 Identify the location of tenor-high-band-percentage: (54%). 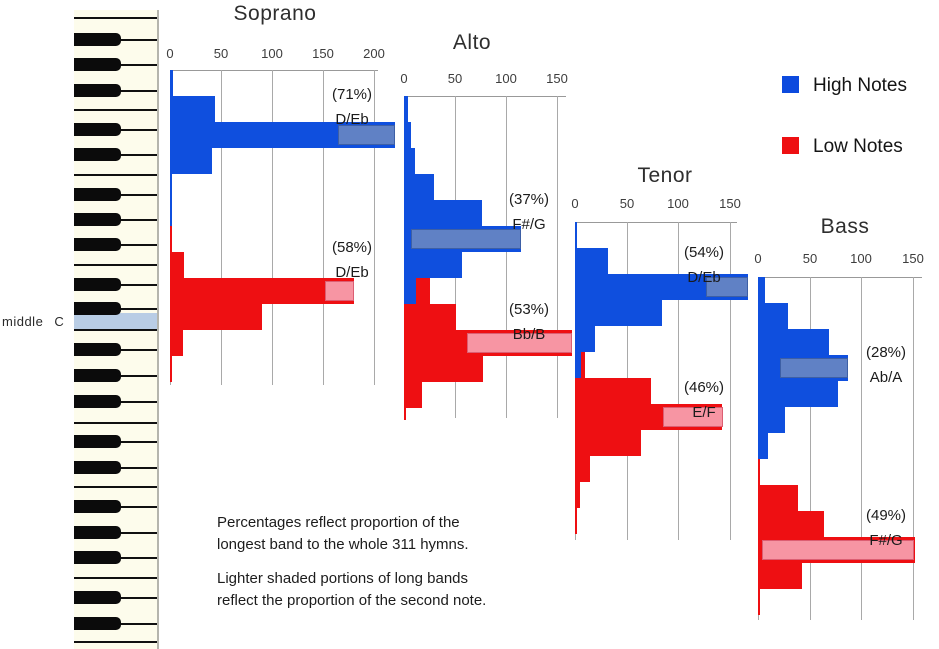
(703, 252).